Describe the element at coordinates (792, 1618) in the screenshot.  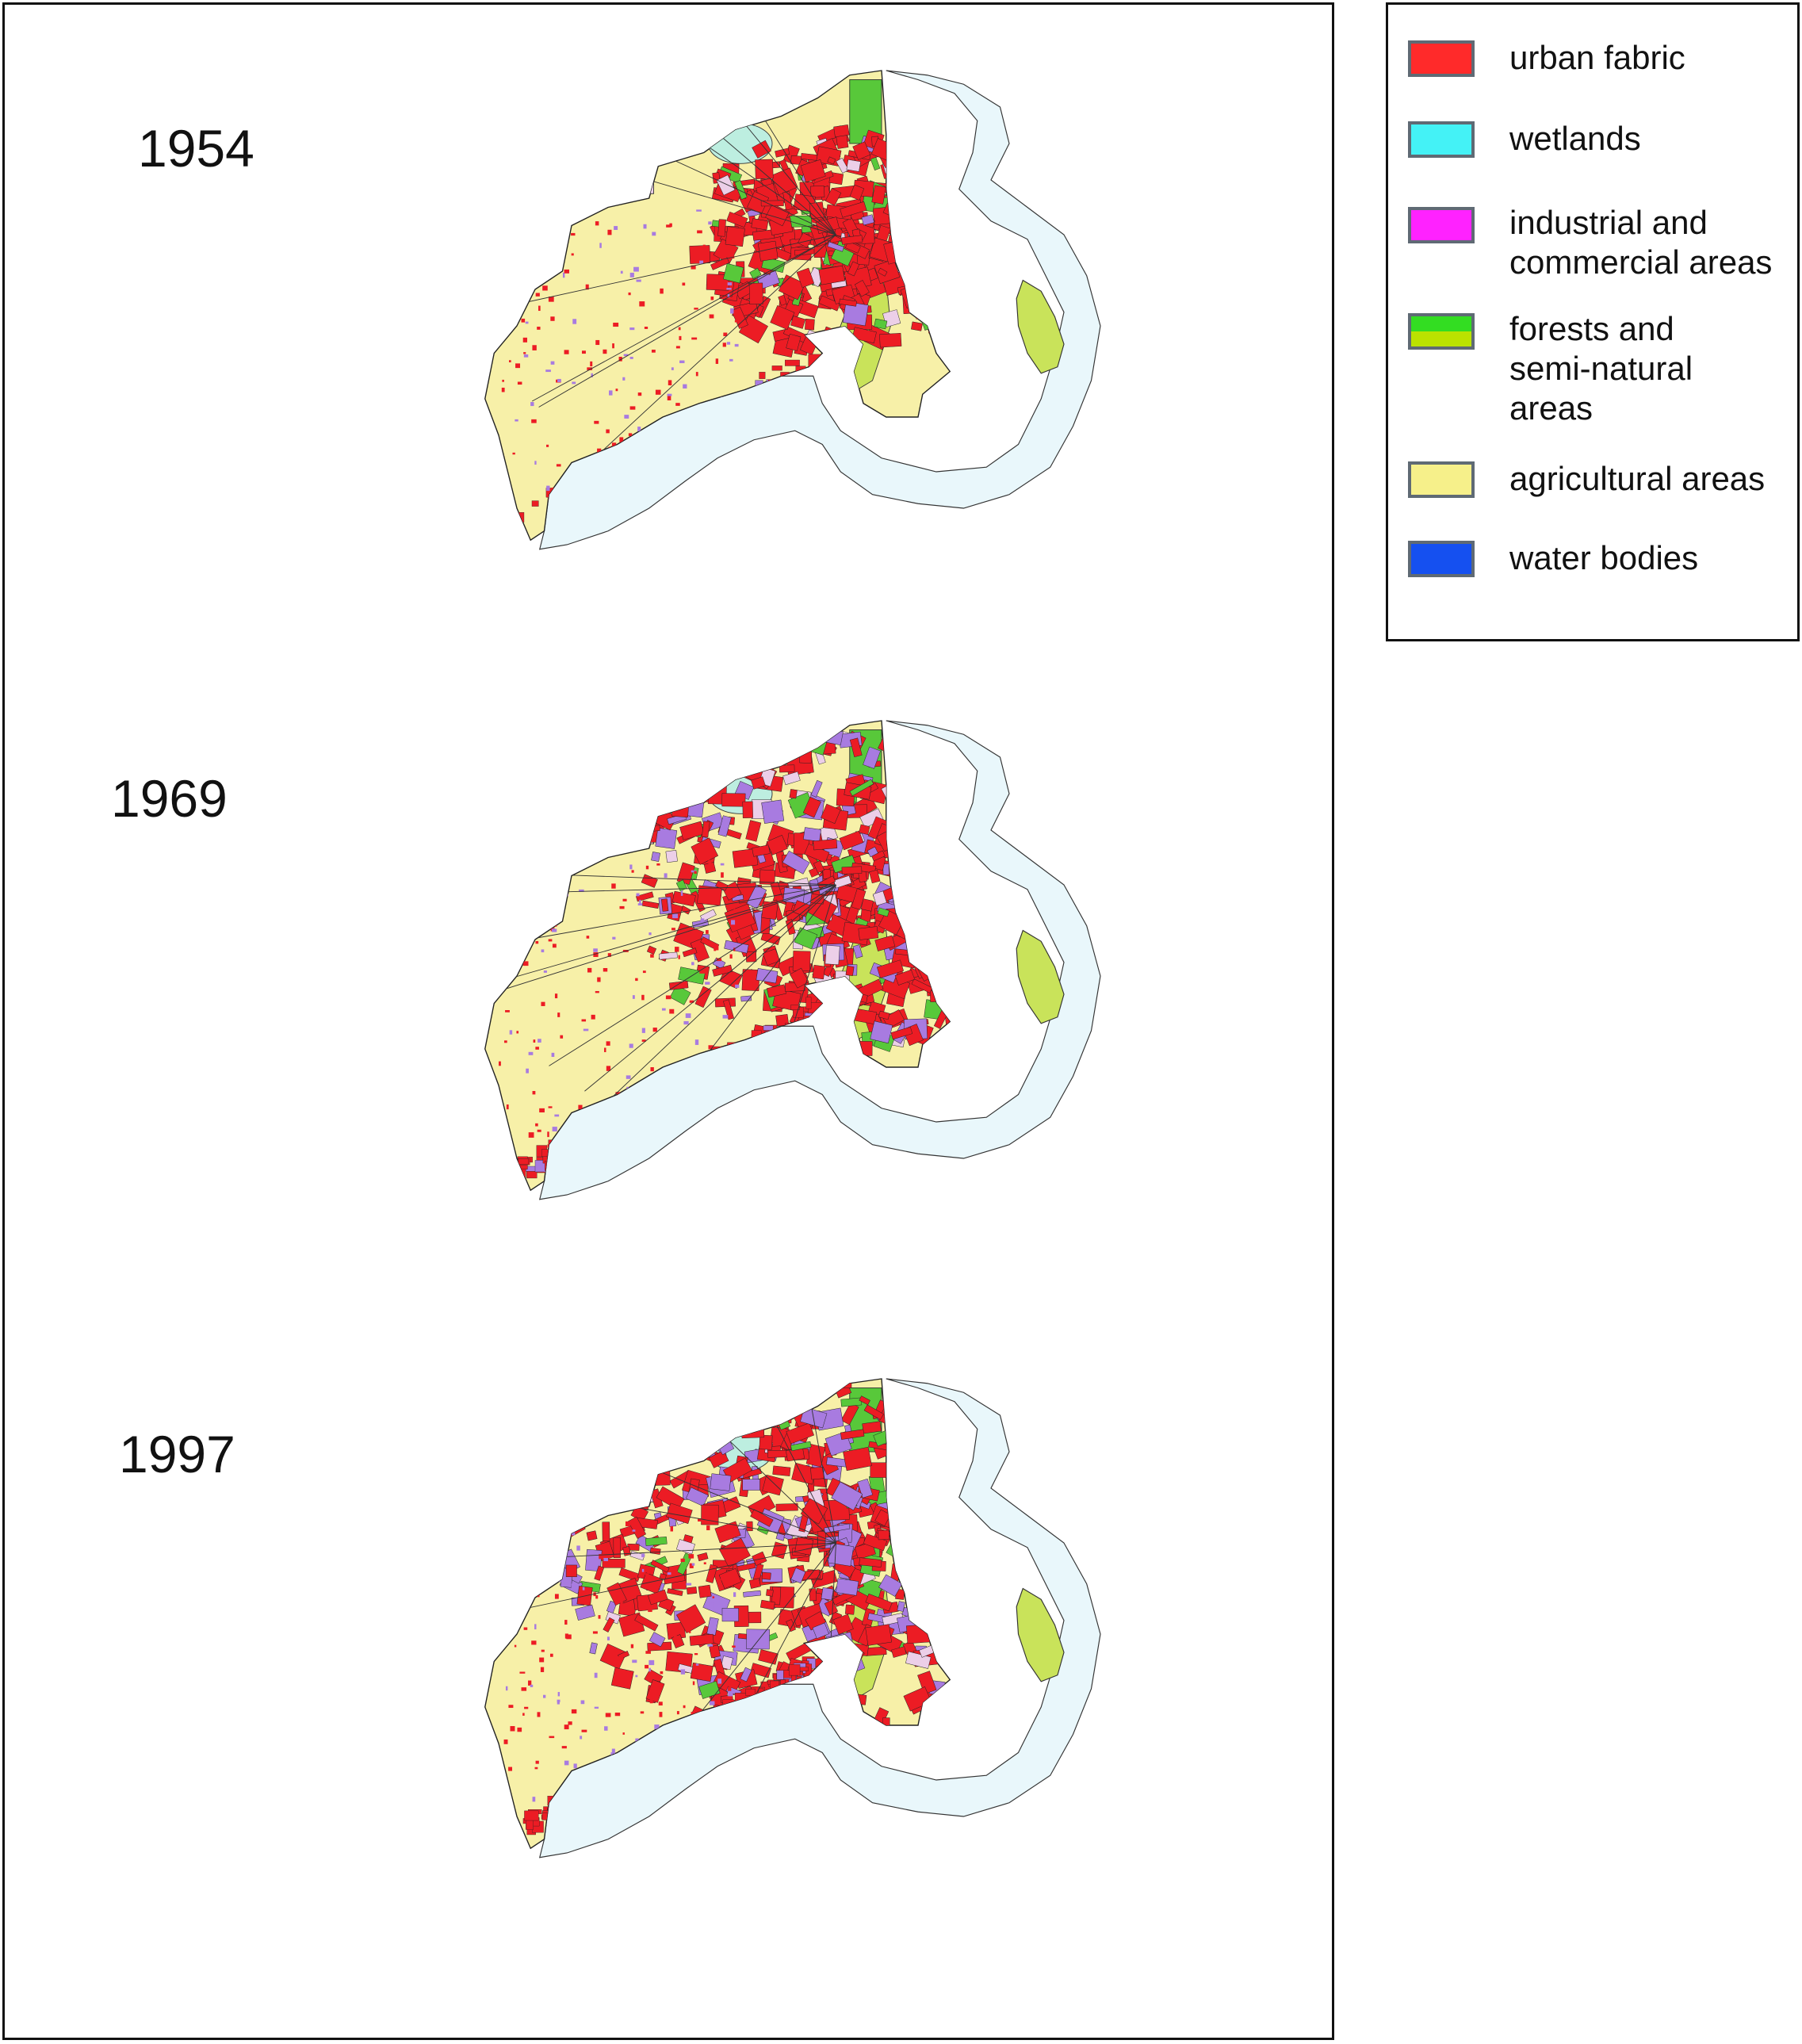
I see `land-use-map-1997` at that location.